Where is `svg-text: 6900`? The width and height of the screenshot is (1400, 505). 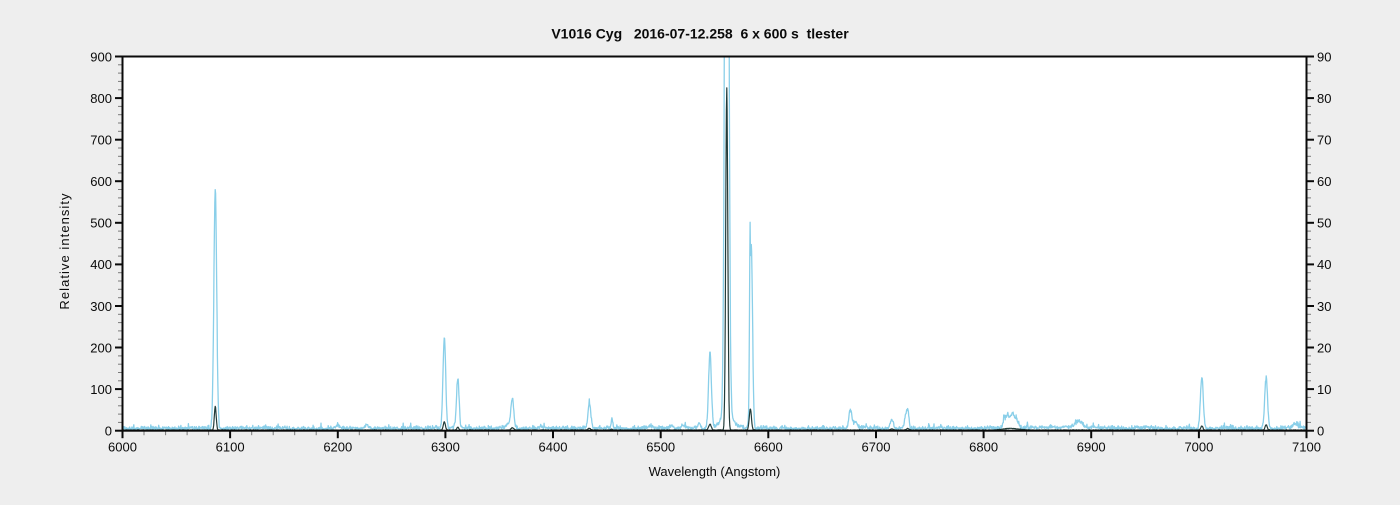
svg-text: 6900 is located at coordinates (1091, 447).